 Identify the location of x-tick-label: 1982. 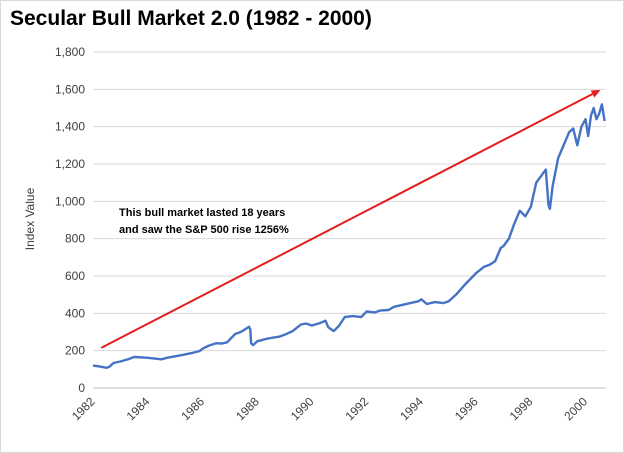
(83, 408).